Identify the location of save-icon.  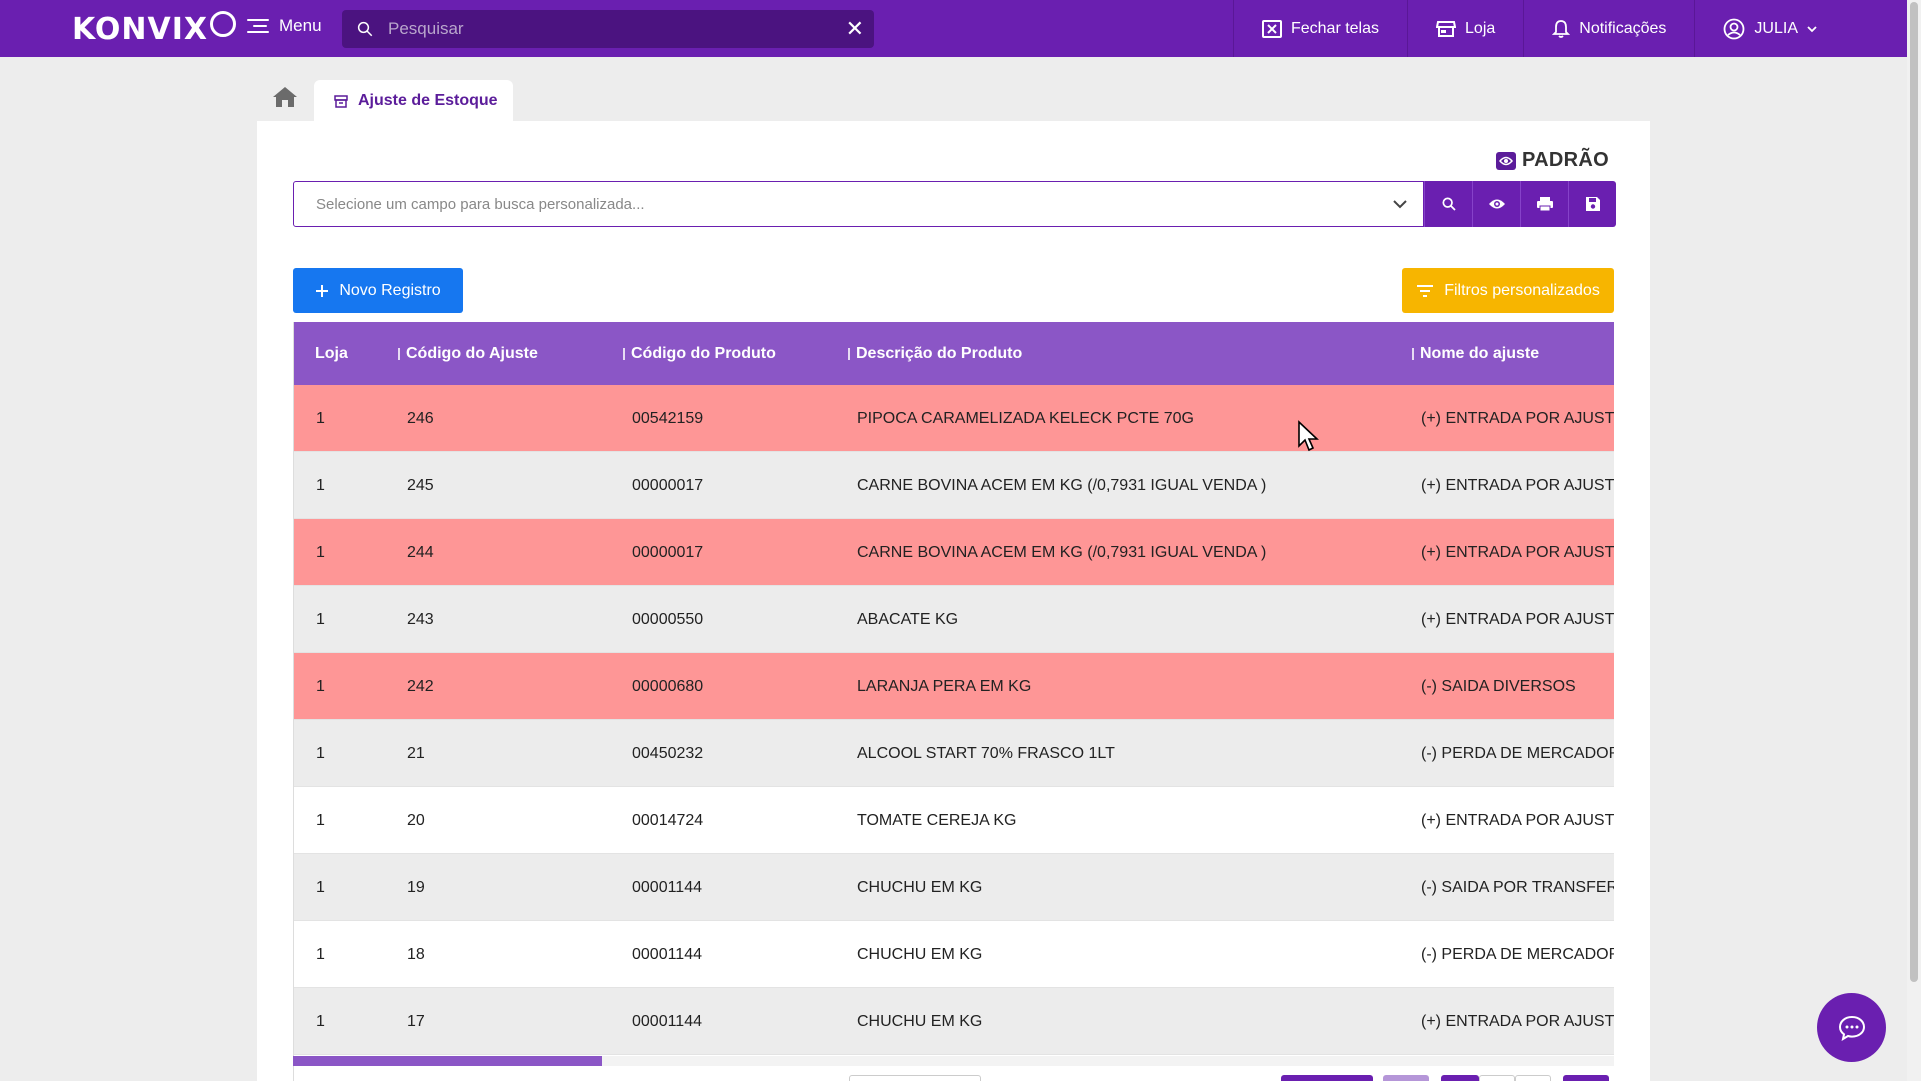
(1592, 204).